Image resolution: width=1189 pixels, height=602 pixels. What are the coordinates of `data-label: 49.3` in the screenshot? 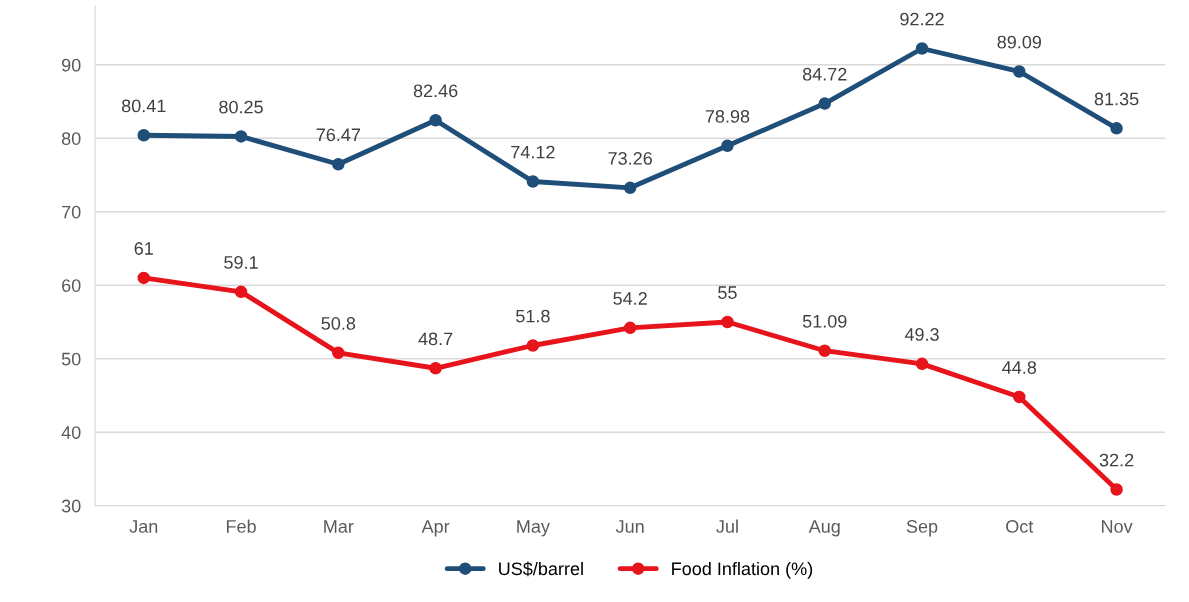 It's located at (921, 334).